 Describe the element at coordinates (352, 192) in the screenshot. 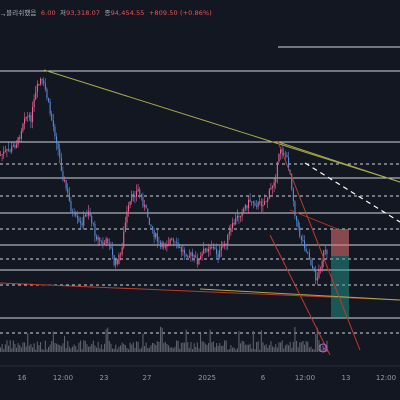

I see `projection-dashed` at that location.